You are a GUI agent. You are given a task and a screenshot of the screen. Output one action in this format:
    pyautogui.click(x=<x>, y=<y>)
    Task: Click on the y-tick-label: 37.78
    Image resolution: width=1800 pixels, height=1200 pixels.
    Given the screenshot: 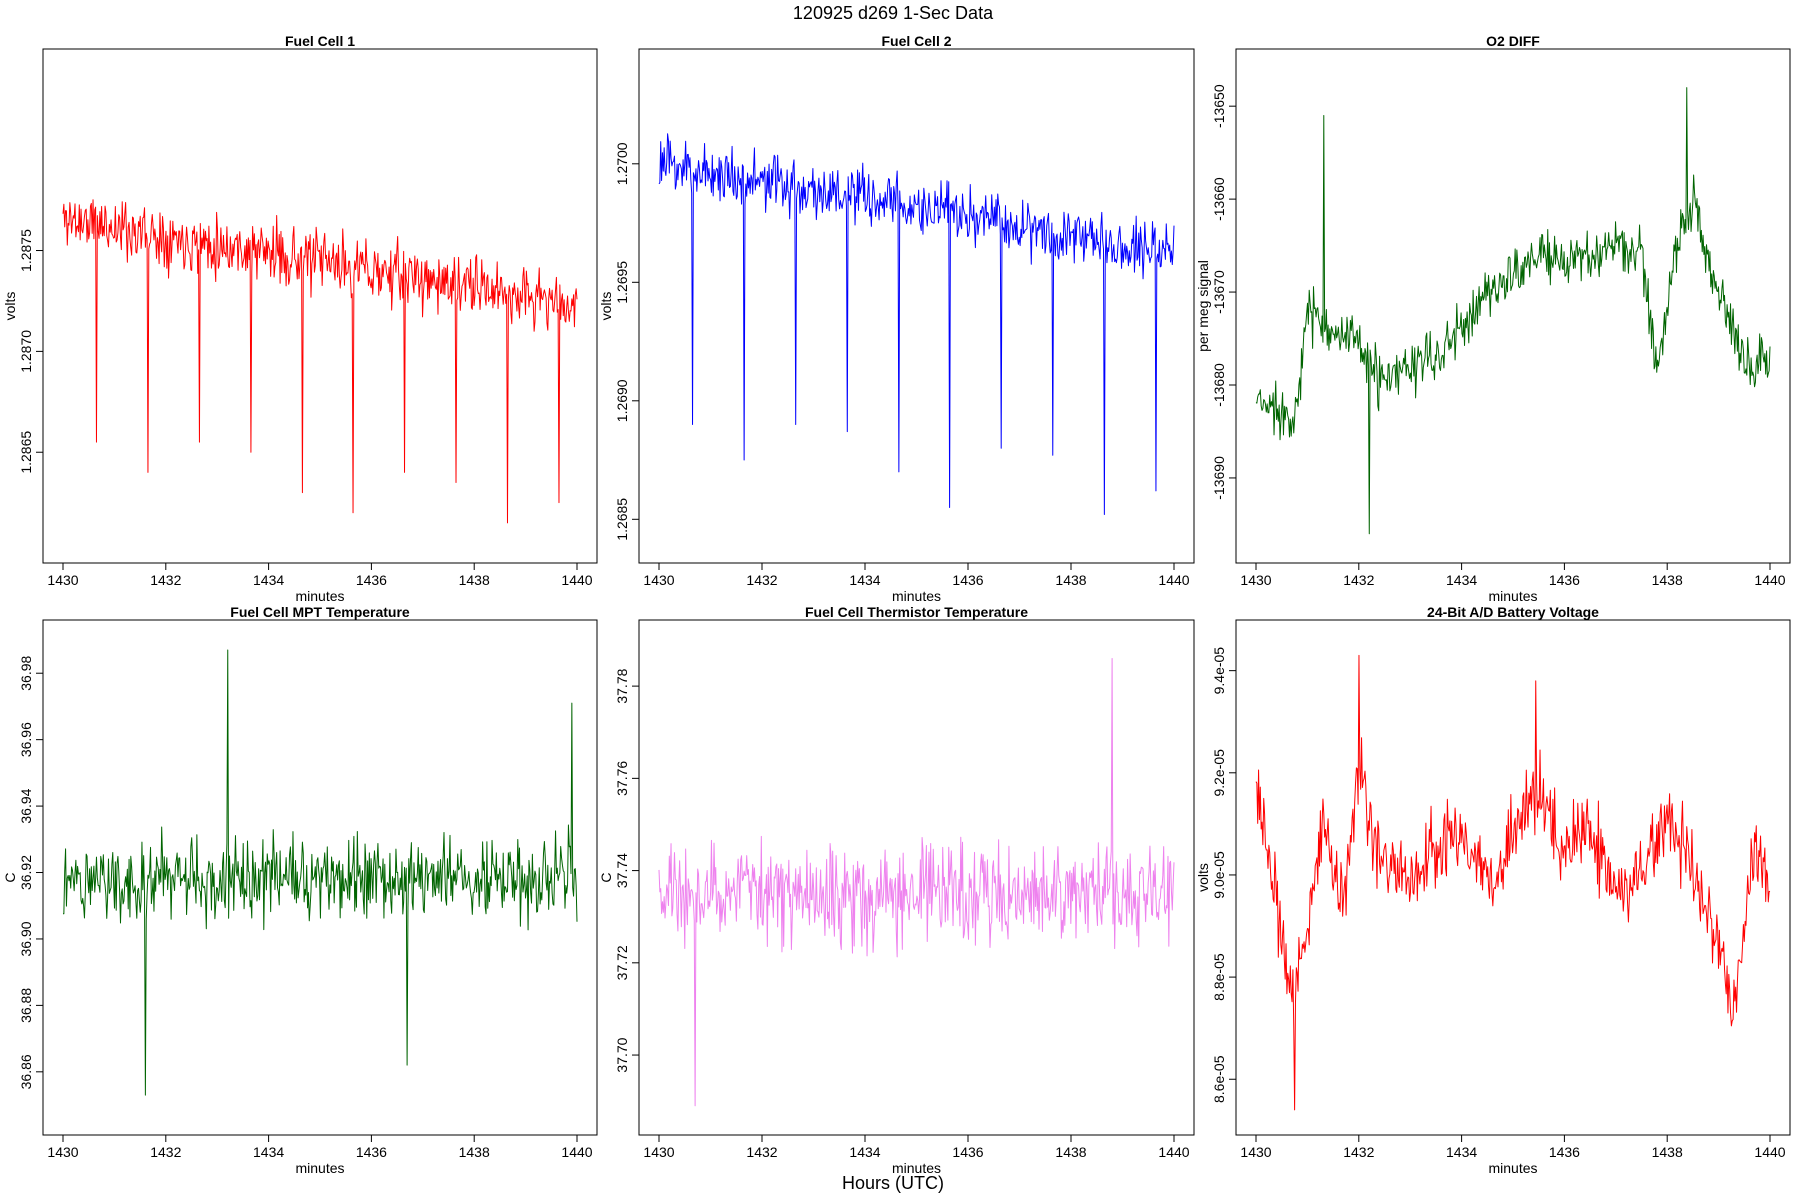 What is the action you would take?
    pyautogui.click(x=622, y=685)
    